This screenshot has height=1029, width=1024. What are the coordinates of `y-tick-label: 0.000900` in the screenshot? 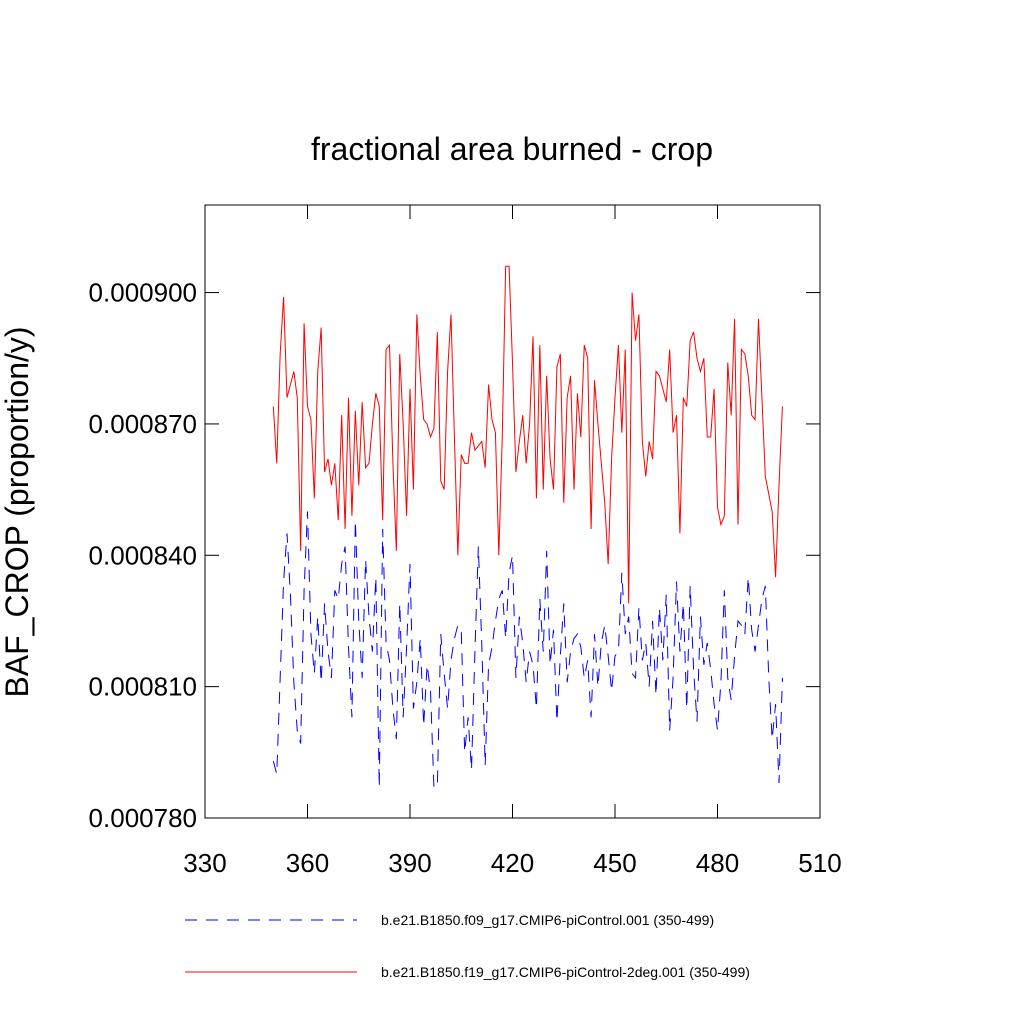 It's located at (143, 293).